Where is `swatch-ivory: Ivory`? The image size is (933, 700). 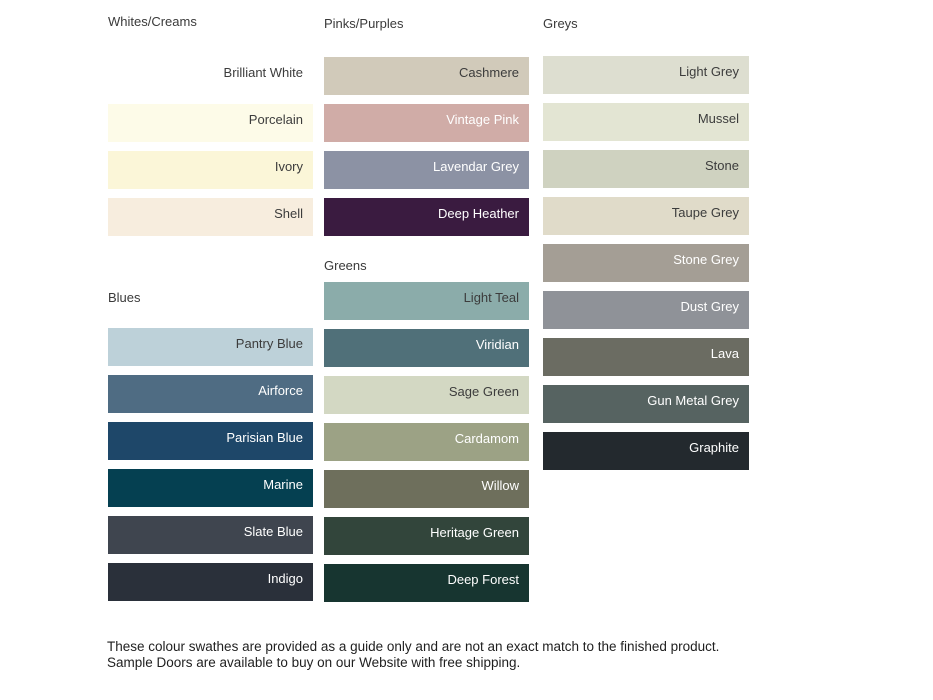
swatch-ivory: Ivory is located at coordinates (210, 170).